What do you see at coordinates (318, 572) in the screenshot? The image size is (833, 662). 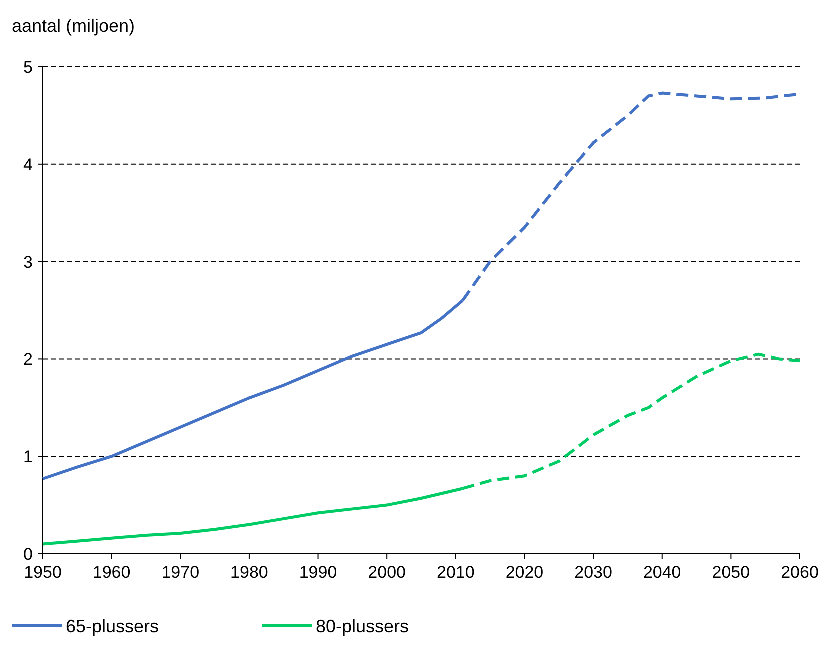 I see `x-tick-label: 1990` at bounding box center [318, 572].